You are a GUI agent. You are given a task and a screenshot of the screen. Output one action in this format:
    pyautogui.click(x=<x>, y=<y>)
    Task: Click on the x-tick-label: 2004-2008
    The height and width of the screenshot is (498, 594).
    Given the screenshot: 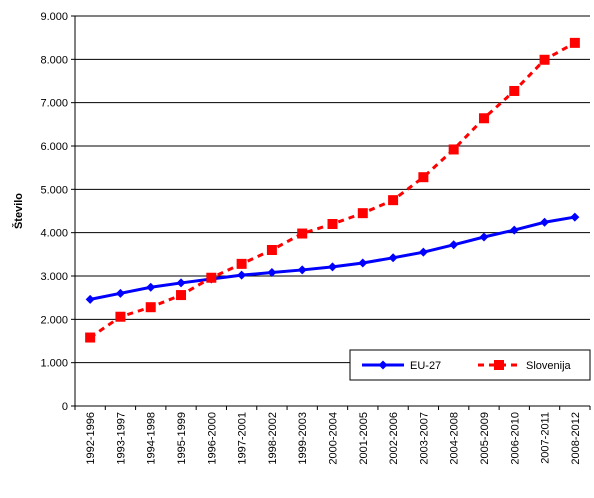 What is the action you would take?
    pyautogui.click(x=455, y=438)
    